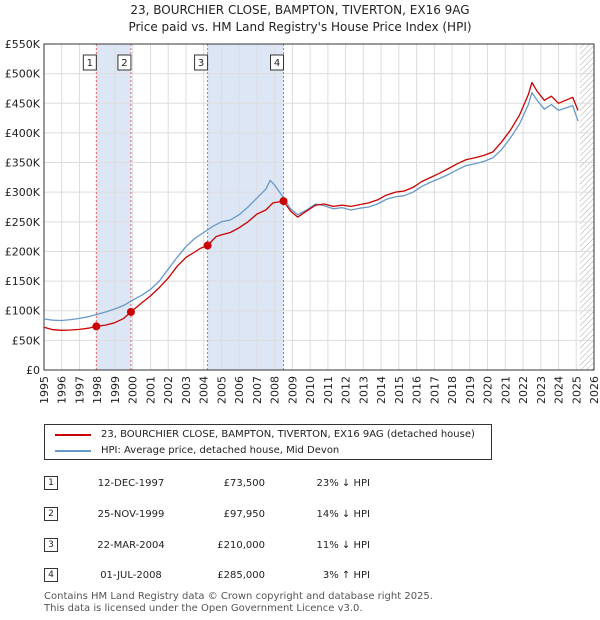 This screenshot has width=600, height=620. I want to click on x-tick-label: 2002, so click(168, 390).